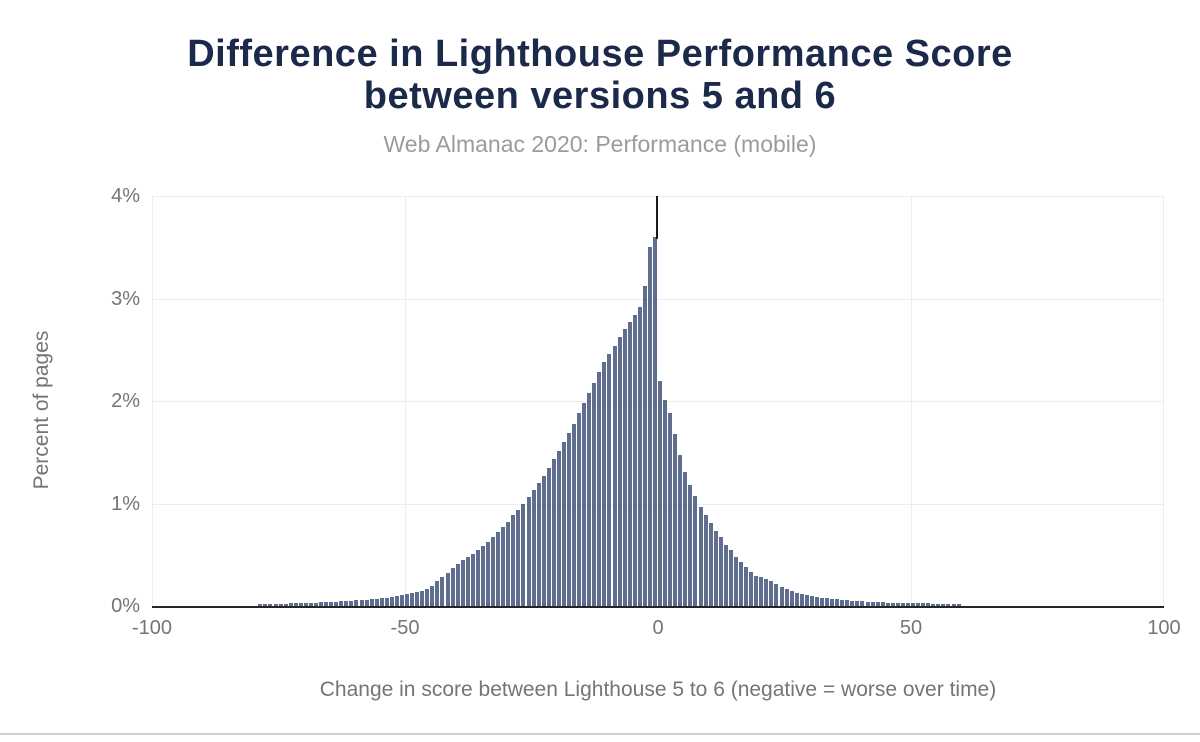 The height and width of the screenshot is (742, 1200). What do you see at coordinates (658, 299) in the screenshot?
I see `gridline-3pct` at bounding box center [658, 299].